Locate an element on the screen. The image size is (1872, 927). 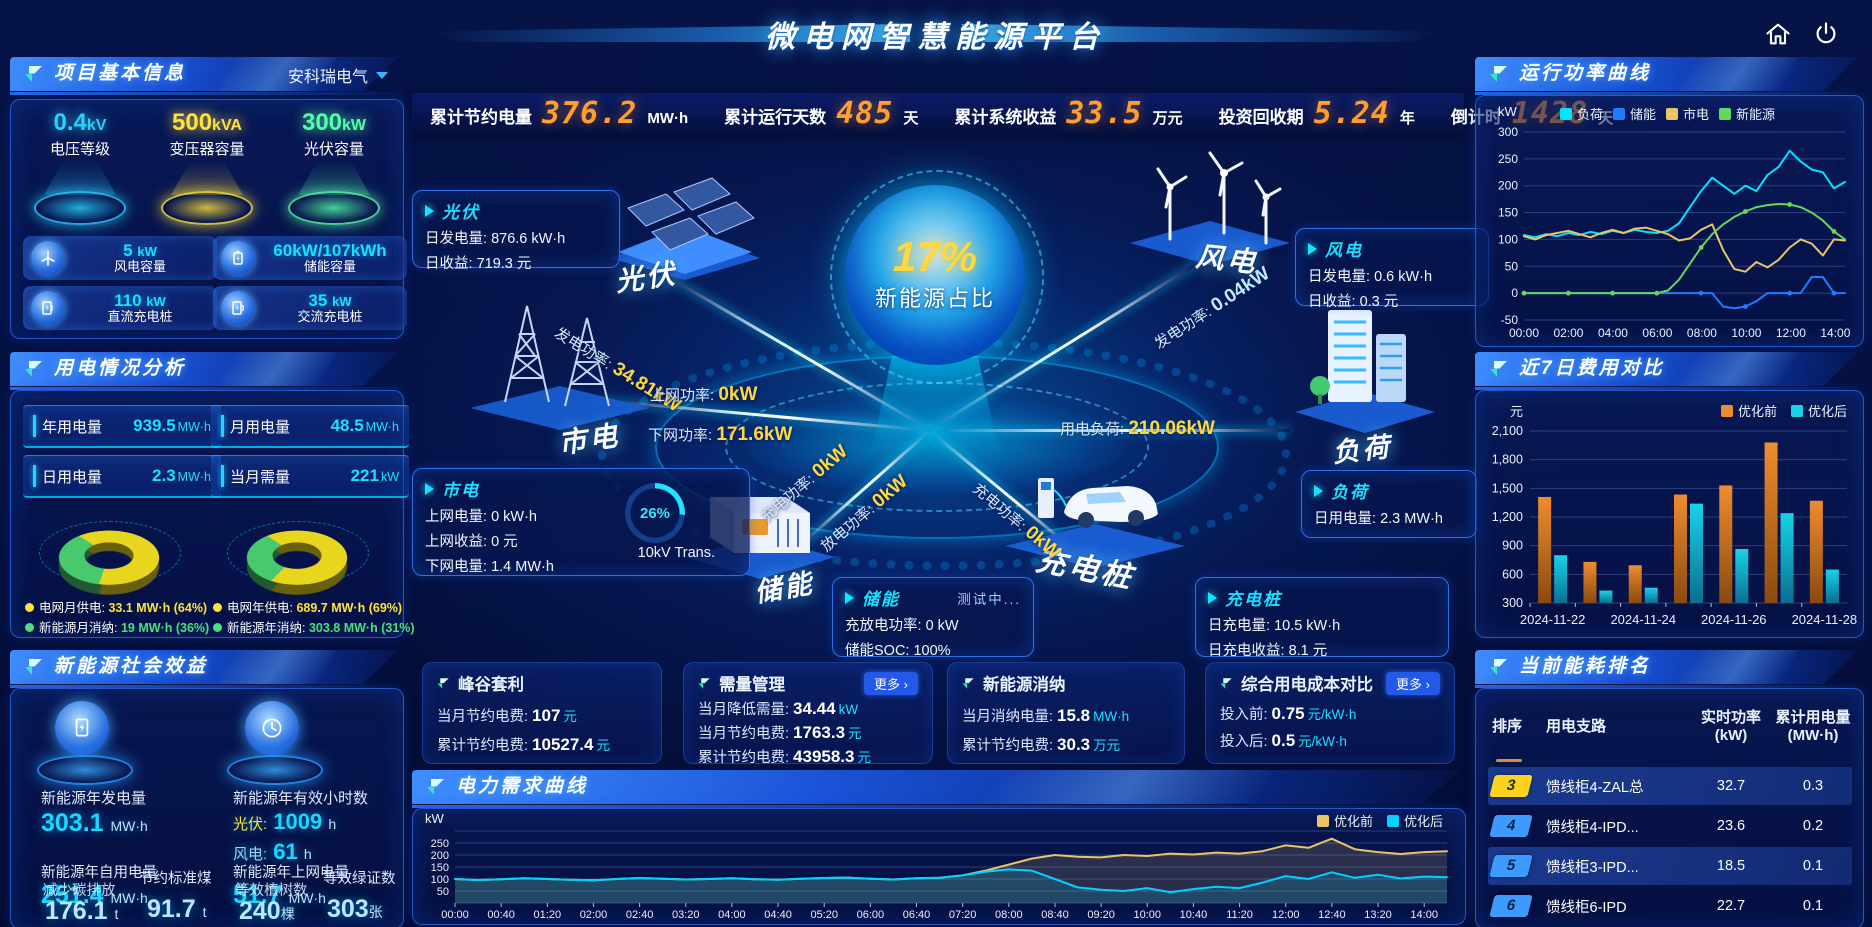
panel-title: 近7日费用对比 is located at coordinates (1592, 368).